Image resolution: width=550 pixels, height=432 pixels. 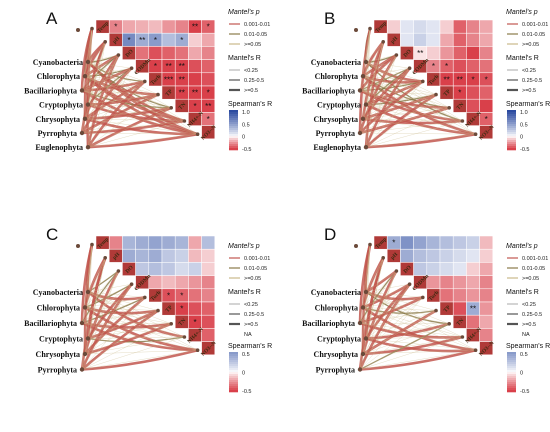 I want to click on taxon-label: Cryptophyta, so click(x=339, y=105).